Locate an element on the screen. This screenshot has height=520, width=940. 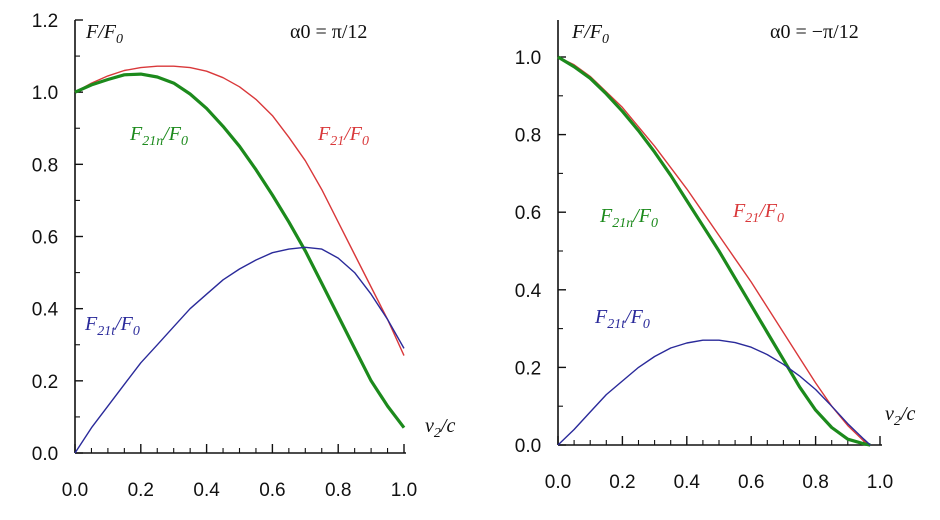
alpha-annotation: α0 = −π/12 is located at coordinates (814, 32).